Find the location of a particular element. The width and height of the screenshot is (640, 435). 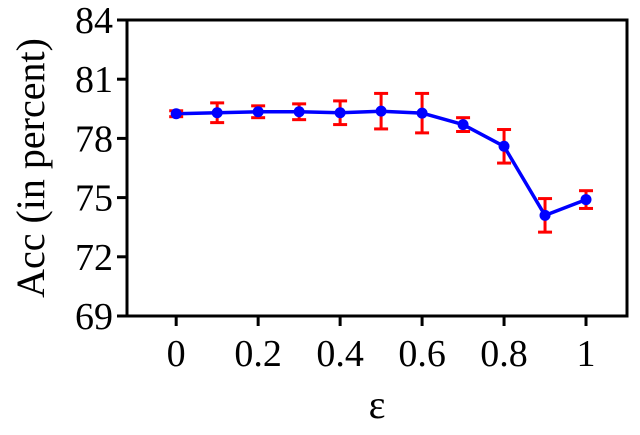

y-tick-label: 75 is located at coordinates (94, 199).